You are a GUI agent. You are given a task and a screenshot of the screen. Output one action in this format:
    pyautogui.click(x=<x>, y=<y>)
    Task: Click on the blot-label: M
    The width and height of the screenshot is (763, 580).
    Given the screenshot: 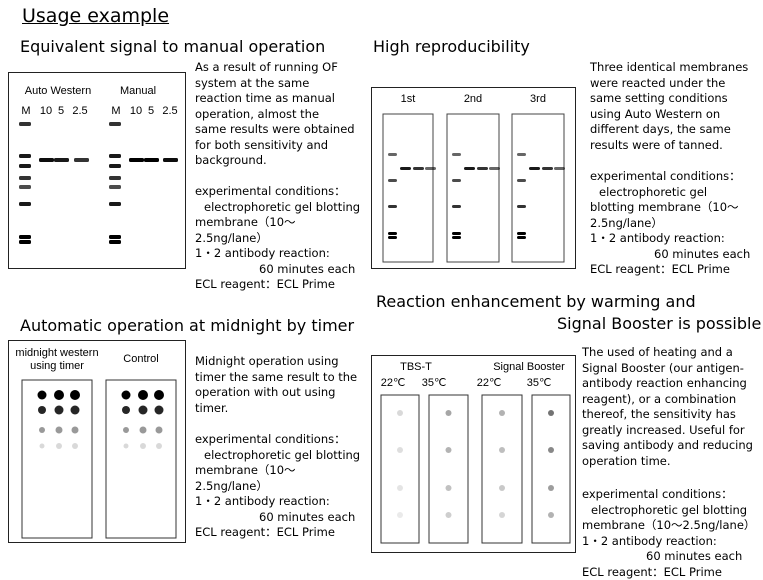 What is the action you would take?
    pyautogui.click(x=115, y=111)
    